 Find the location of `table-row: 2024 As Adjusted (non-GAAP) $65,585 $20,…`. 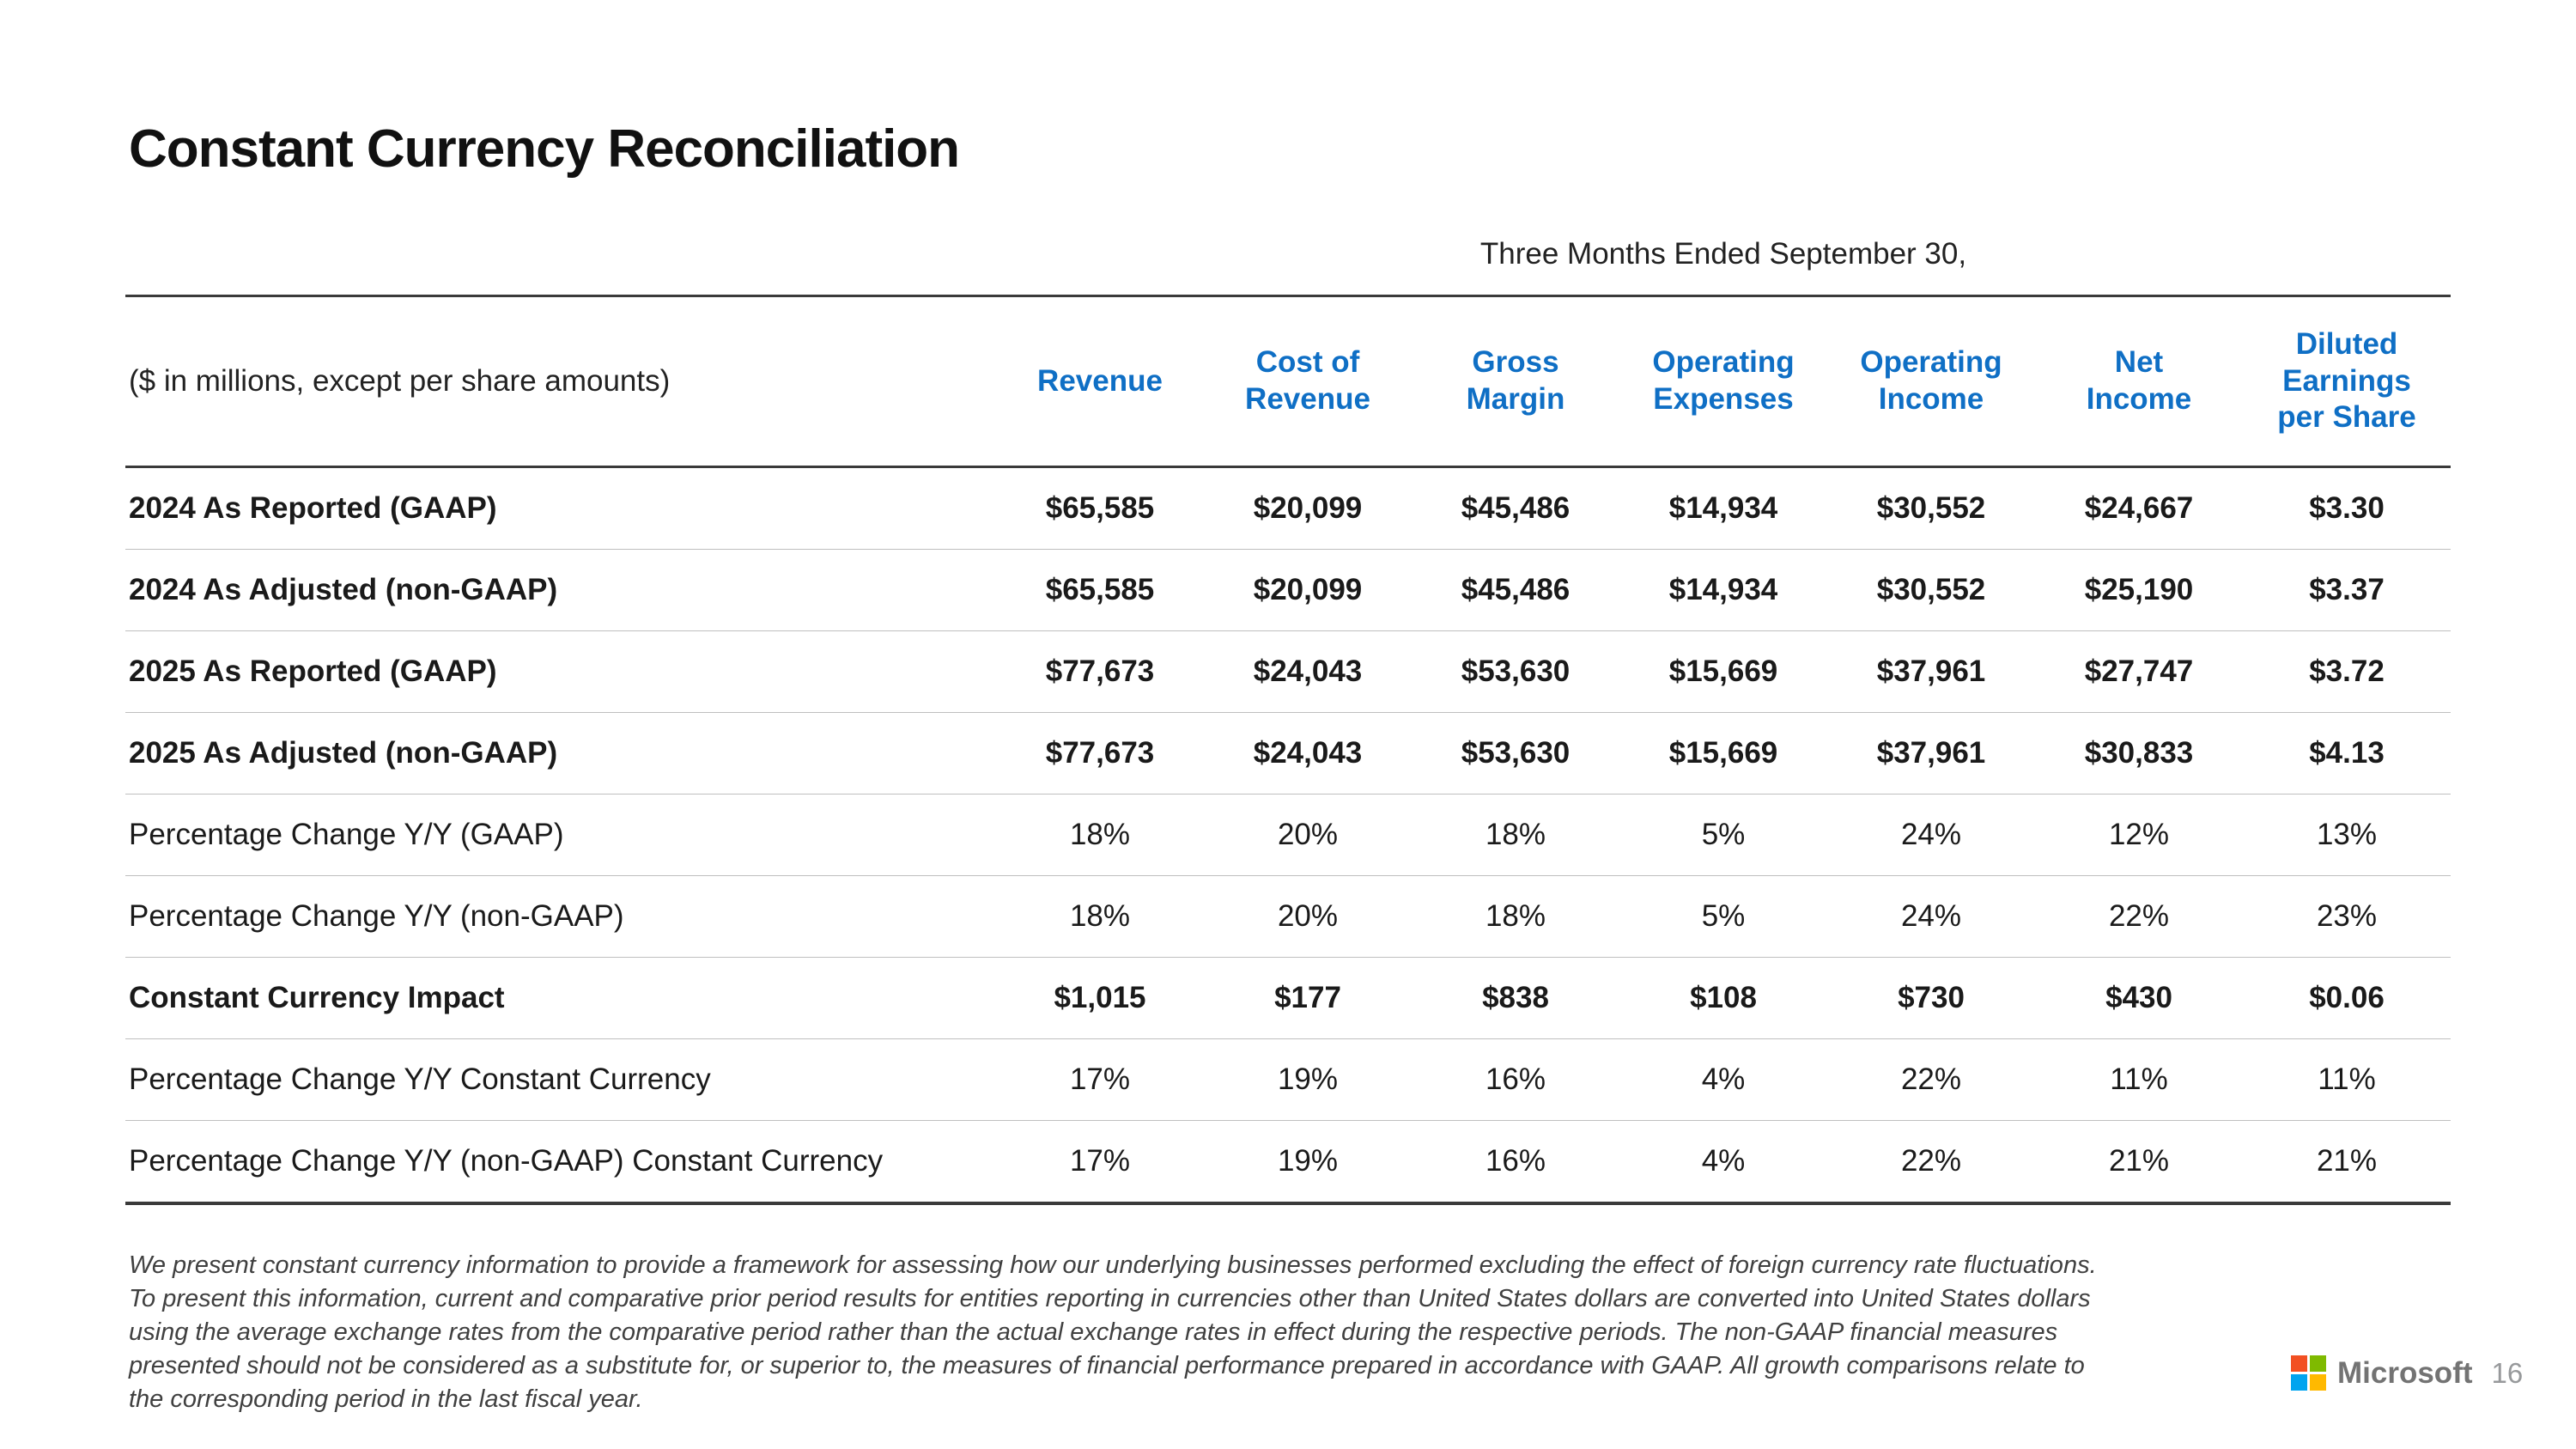

table-row: 2024 As Adjusted (non-GAAP) $65,585 $20,… is located at coordinates (1288, 590).